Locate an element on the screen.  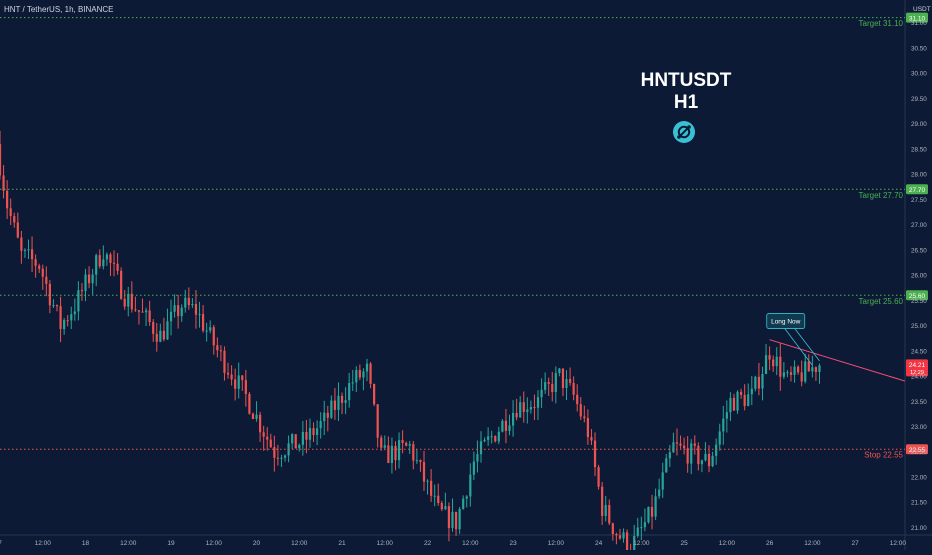
time-tick-label: 20 is located at coordinates (257, 543).